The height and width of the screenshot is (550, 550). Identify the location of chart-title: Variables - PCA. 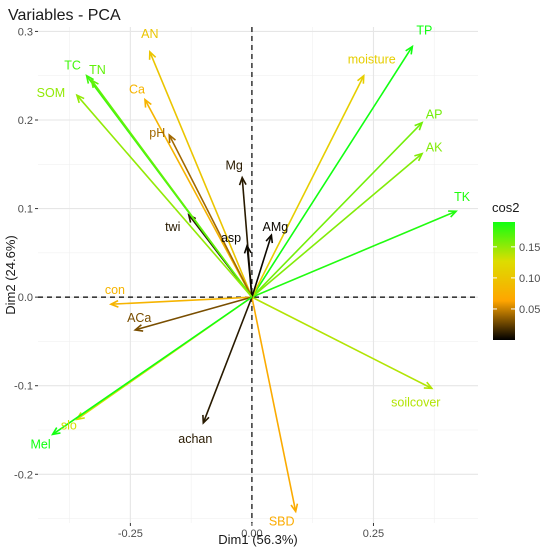
(64, 15).